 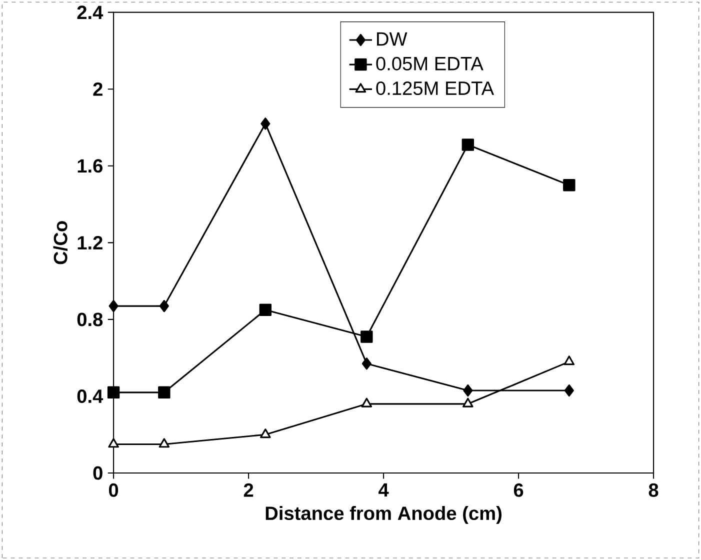 I want to click on legend-label: DW, so click(x=392, y=39).